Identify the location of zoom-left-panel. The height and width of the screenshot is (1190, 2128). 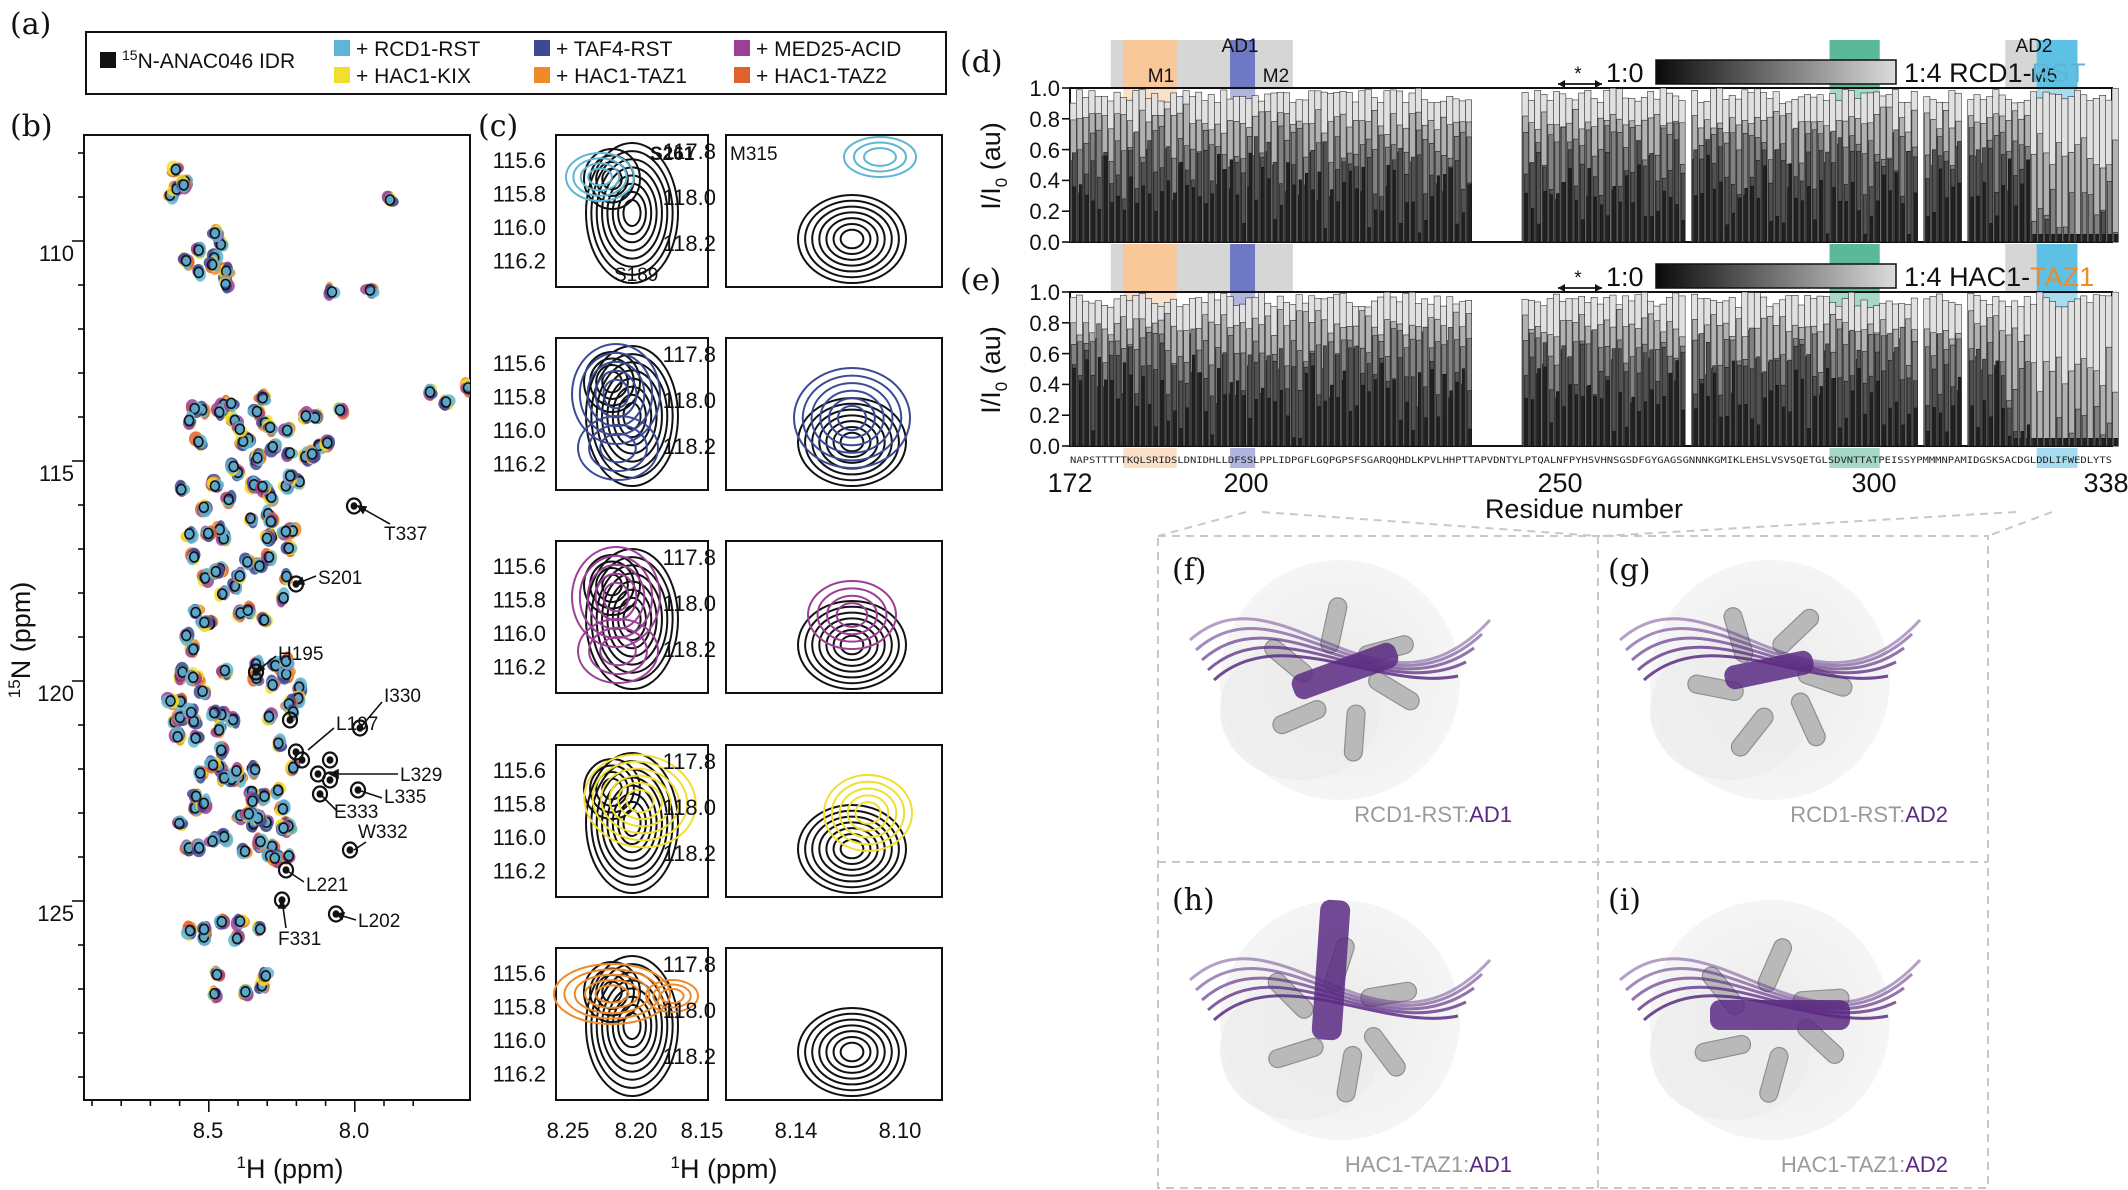
(631, 1024).